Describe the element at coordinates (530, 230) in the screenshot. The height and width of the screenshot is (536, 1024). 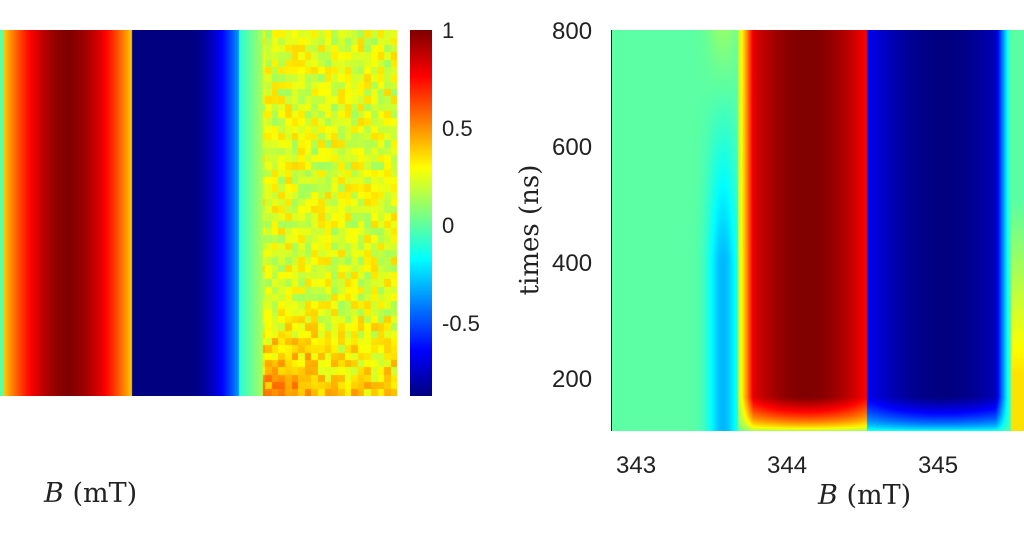
I see `right-ylabel: times (ns)` at that location.